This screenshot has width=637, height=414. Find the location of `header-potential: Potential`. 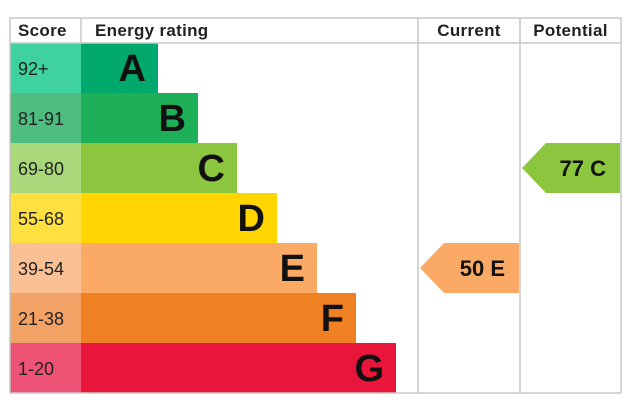

header-potential: Potential is located at coordinates (570, 30).